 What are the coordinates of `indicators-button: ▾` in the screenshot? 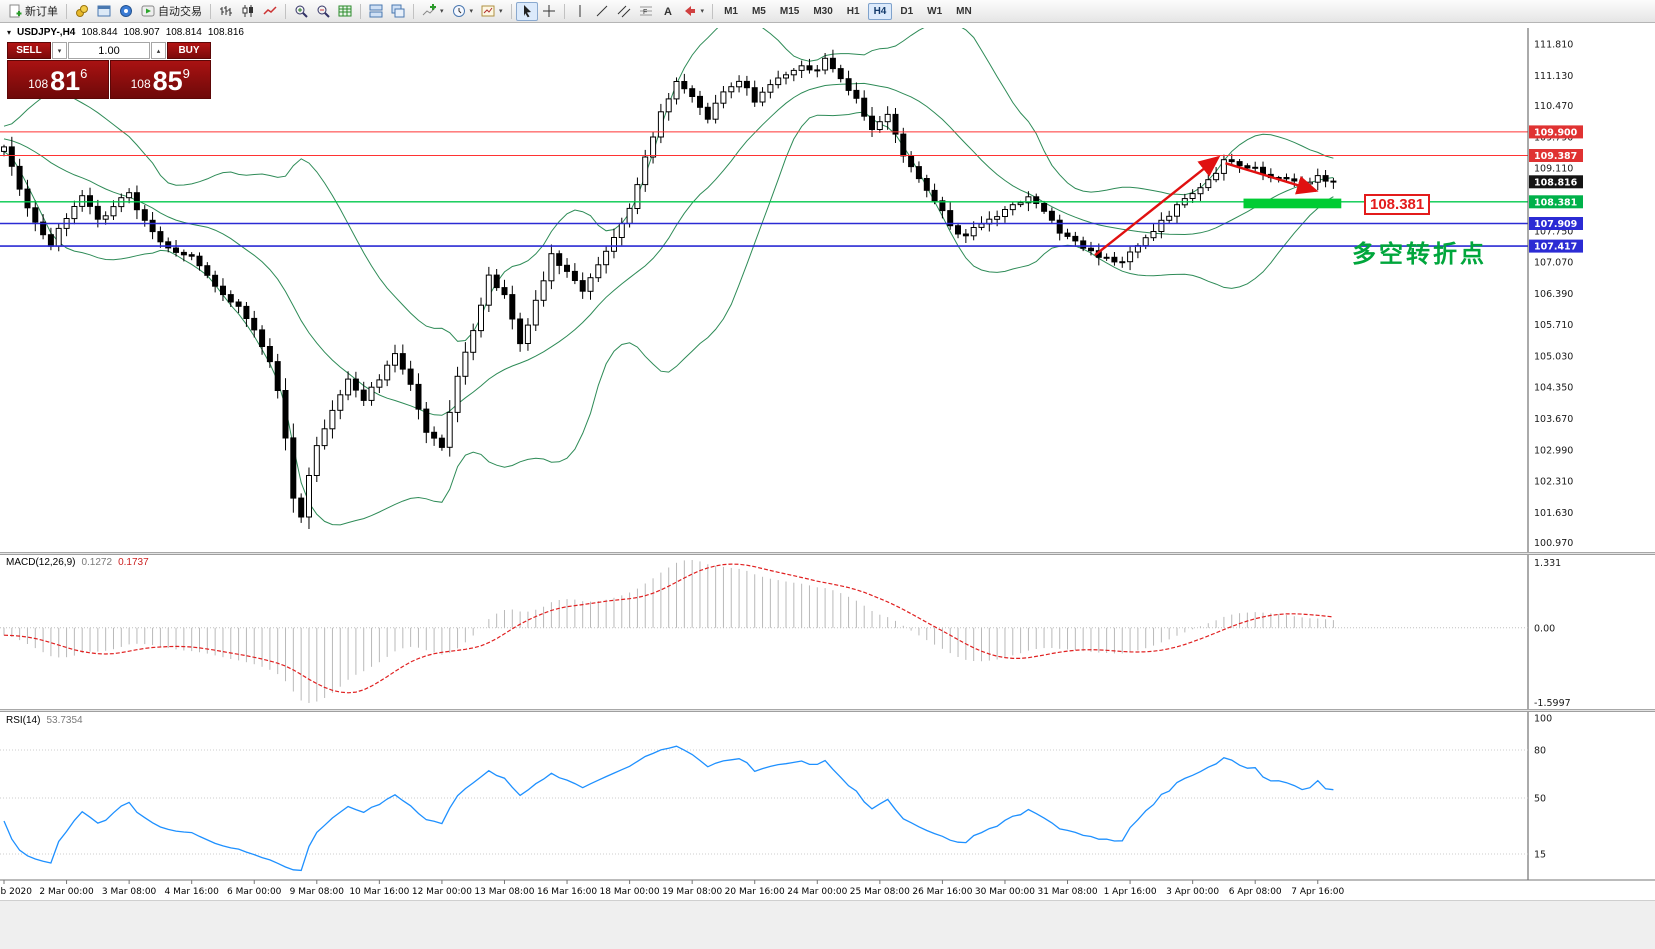 It's located at (433, 11).